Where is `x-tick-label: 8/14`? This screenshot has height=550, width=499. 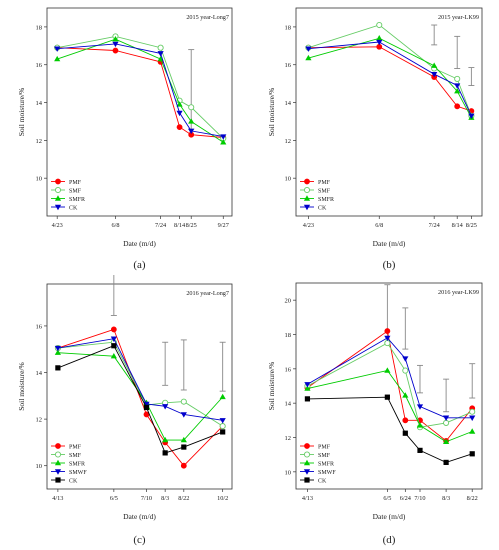 x-tick-label: 8/14 is located at coordinates (458, 225).